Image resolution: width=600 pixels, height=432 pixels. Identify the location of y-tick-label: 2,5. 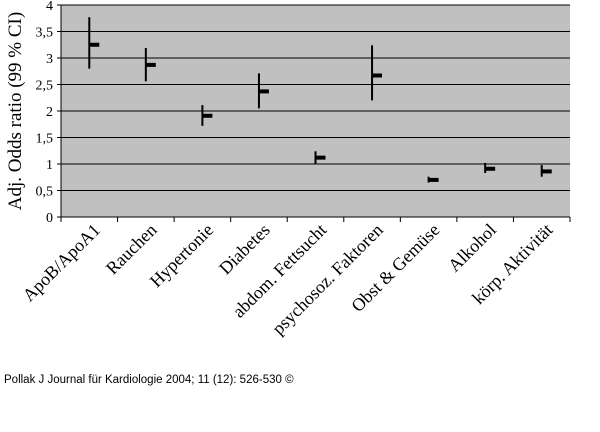
(45, 86).